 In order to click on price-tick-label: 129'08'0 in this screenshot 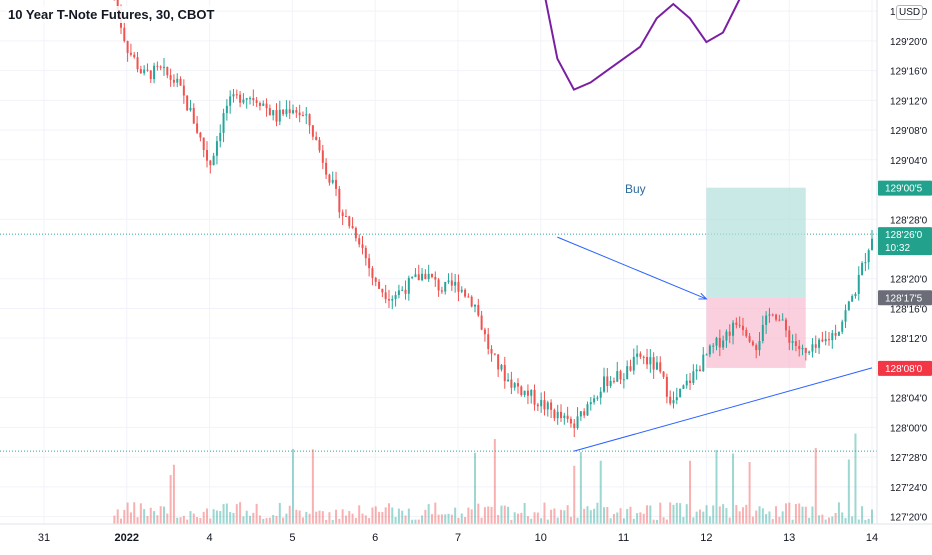, I will do `click(909, 131)`.